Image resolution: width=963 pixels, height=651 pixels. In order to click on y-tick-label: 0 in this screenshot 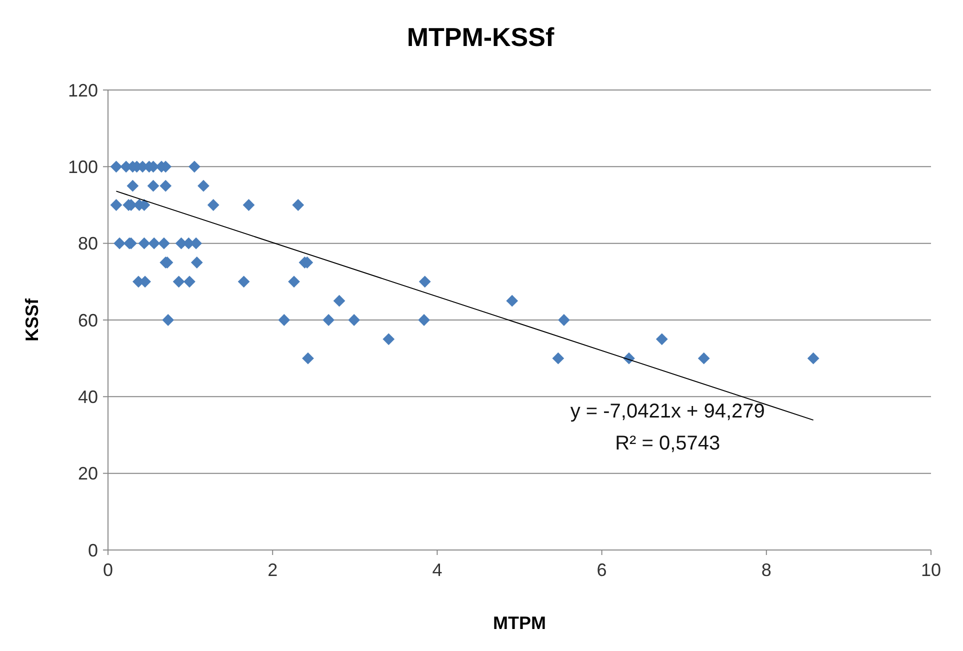, I will do `click(93, 550)`.